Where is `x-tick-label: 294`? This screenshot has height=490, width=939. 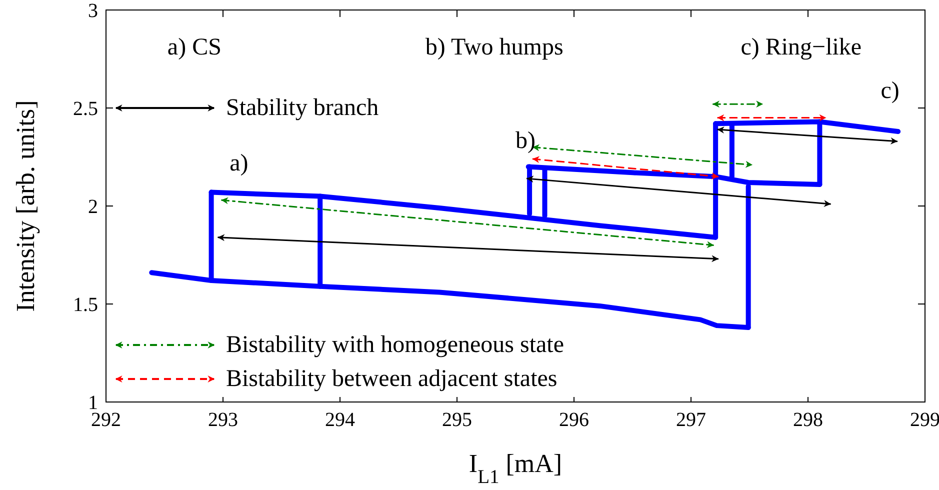
x-tick-label: 294 is located at coordinates (340, 420).